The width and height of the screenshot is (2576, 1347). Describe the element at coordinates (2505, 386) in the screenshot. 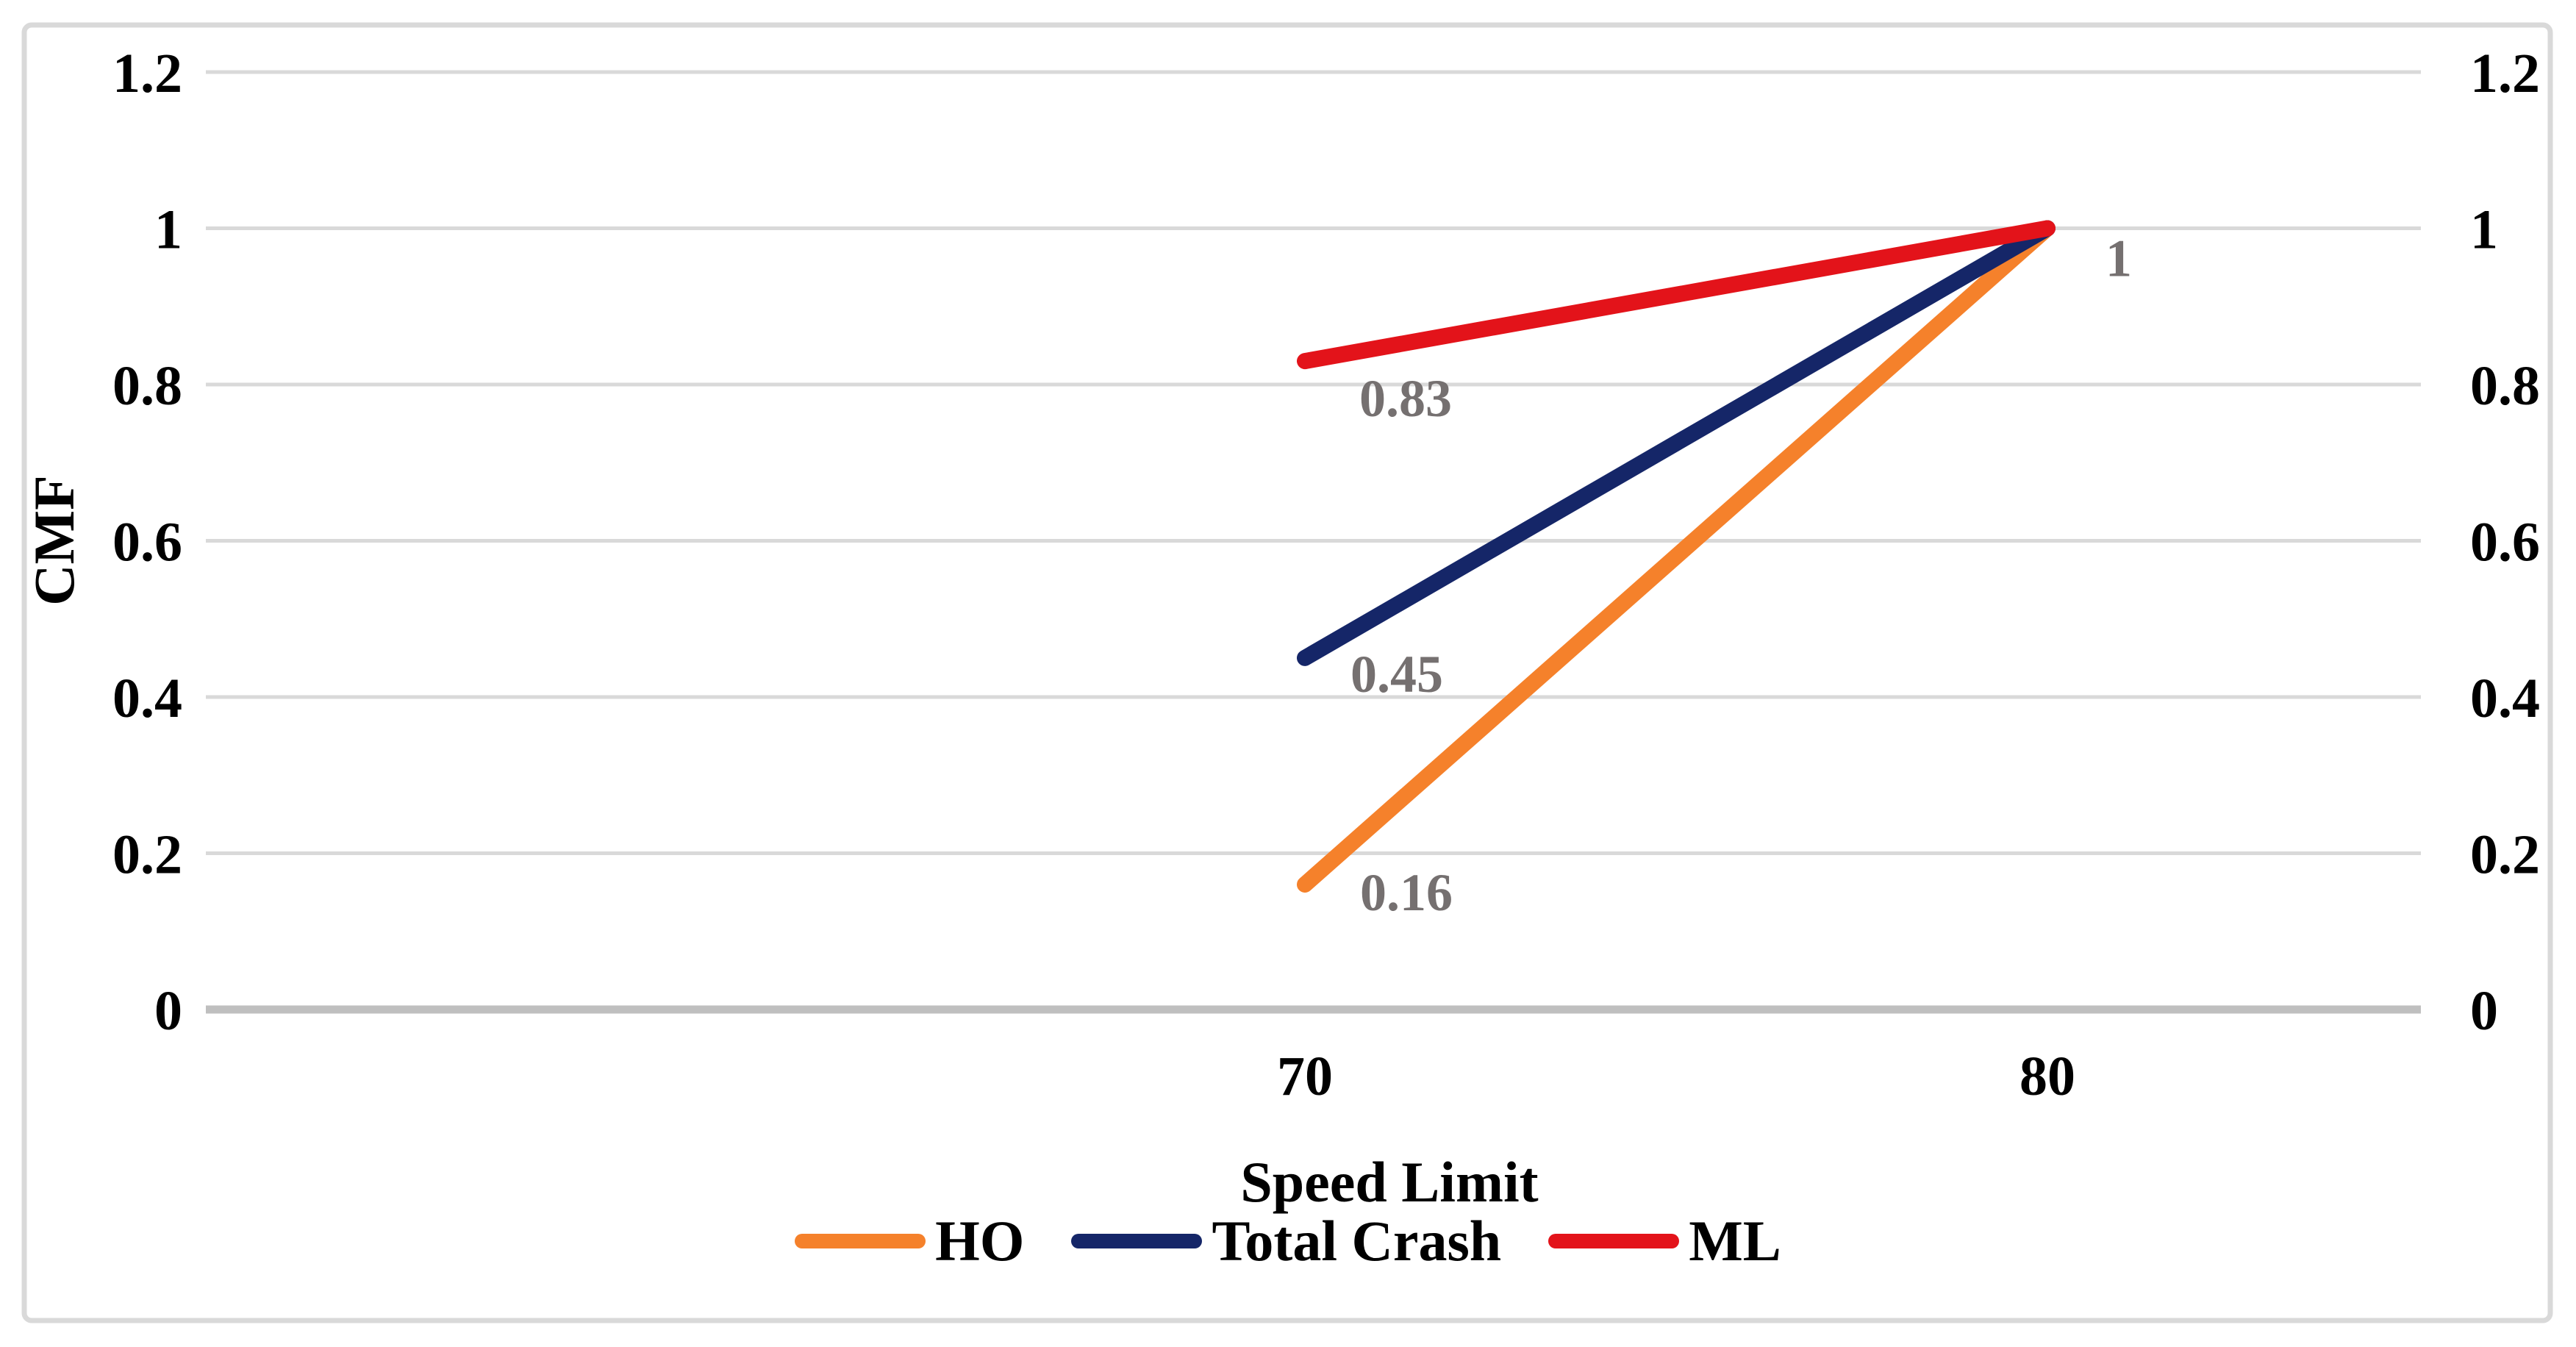

I see `y-tick-right-0.8: 0.8` at that location.